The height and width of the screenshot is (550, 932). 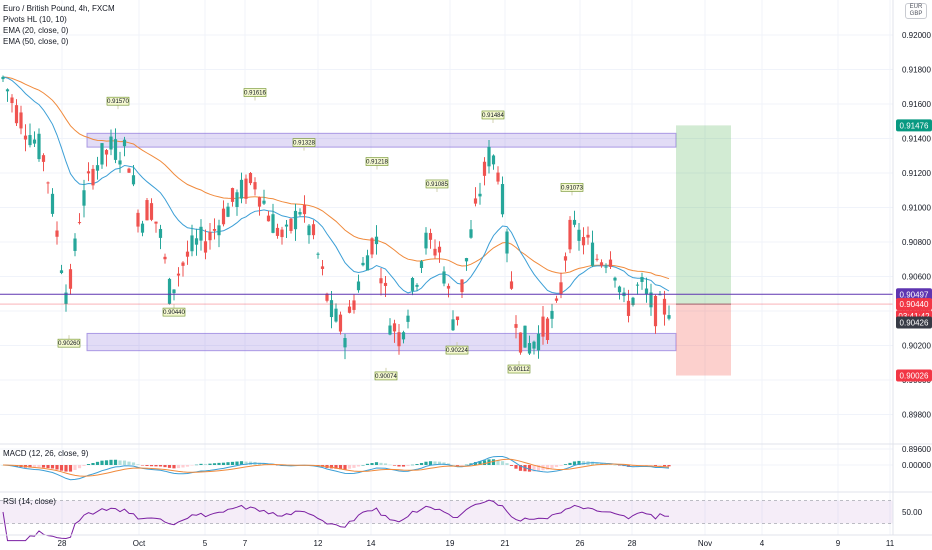 What do you see at coordinates (916, 11) in the screenshot?
I see `currency-badge: EUR GBP` at bounding box center [916, 11].